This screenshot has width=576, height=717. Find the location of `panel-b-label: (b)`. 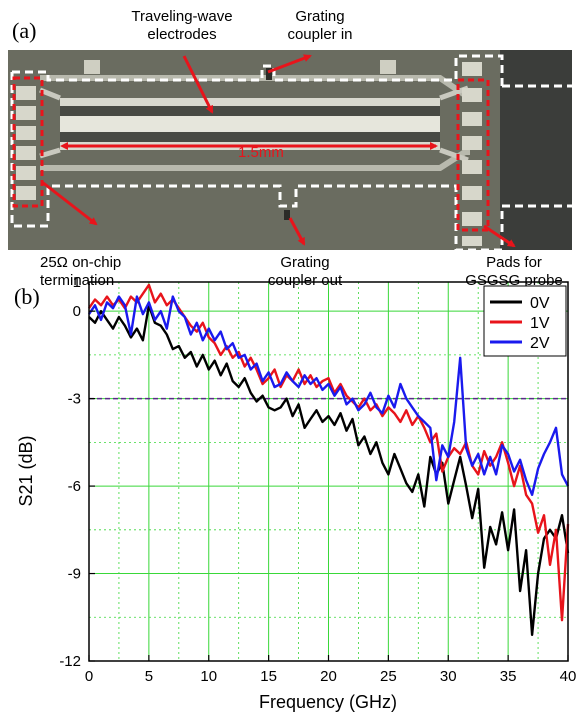

panel-b-label: (b) is located at coordinates (27, 296).